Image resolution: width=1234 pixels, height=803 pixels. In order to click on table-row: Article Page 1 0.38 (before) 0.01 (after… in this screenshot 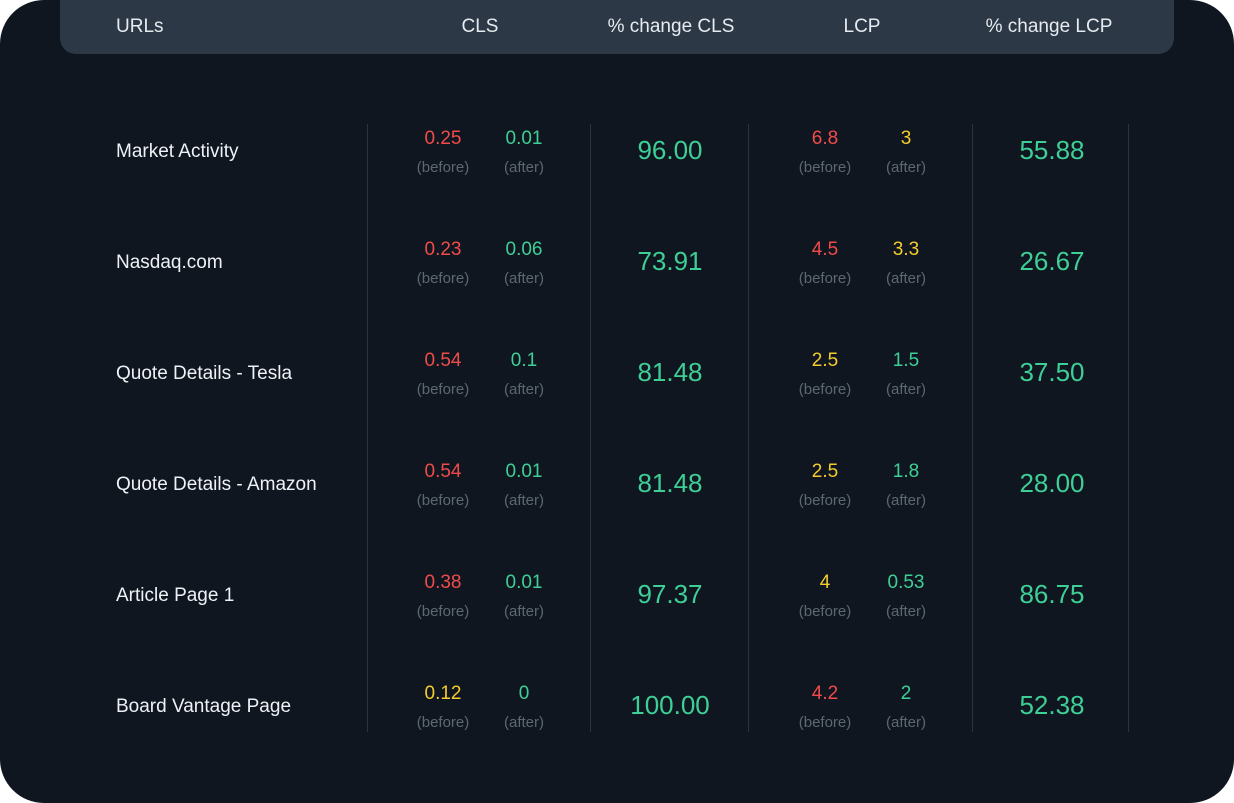, I will do `click(617, 624)`.